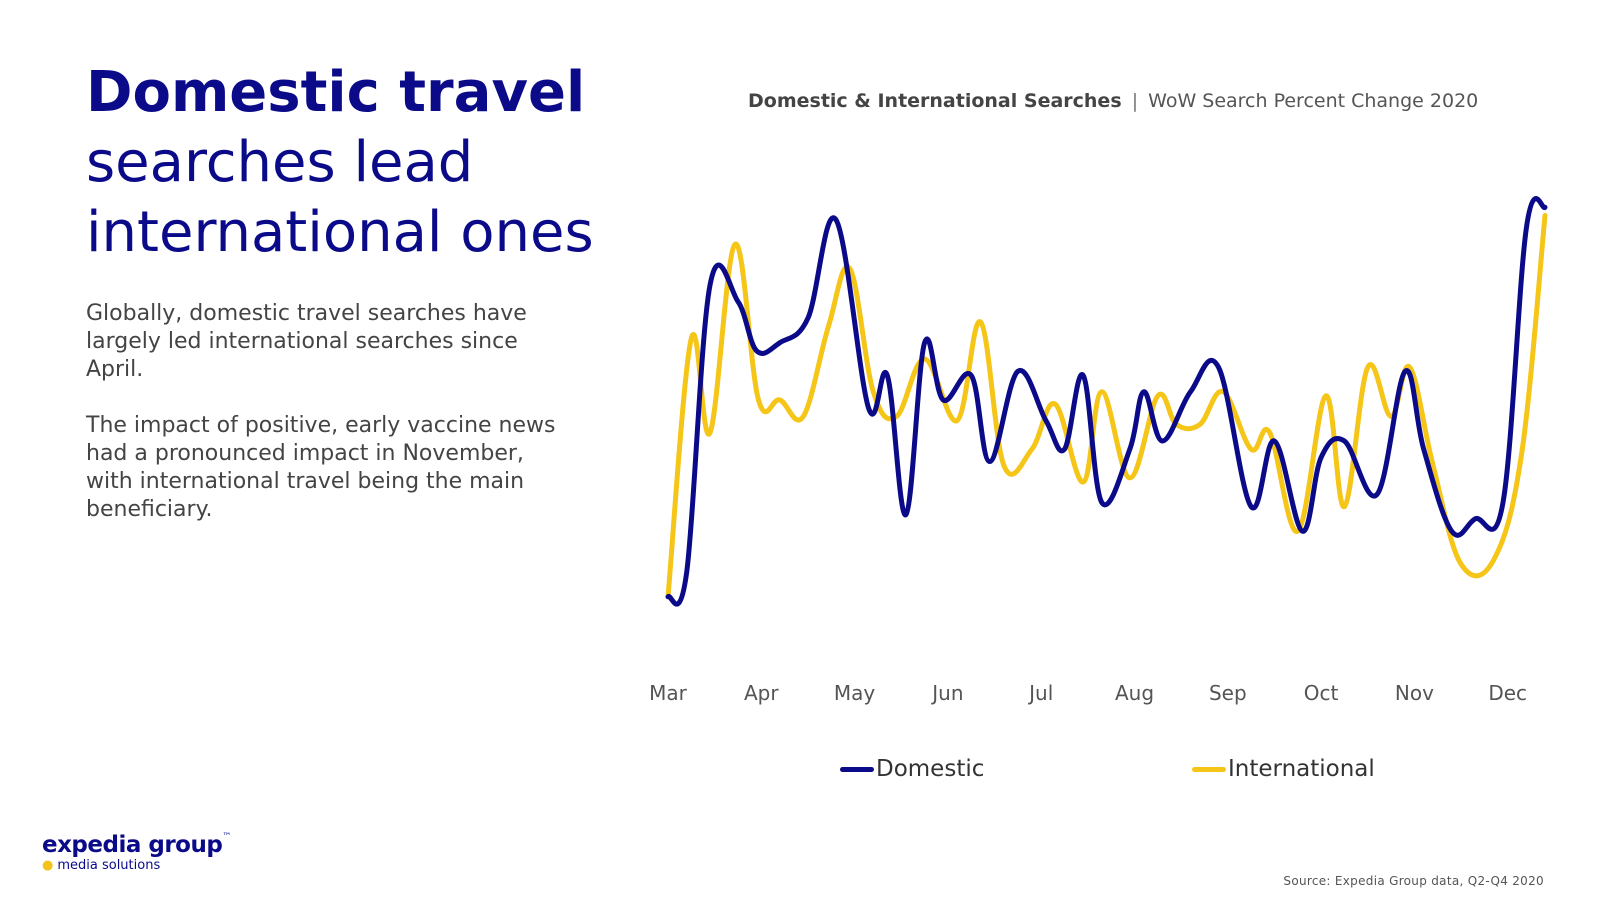  What do you see at coordinates (946, 693) in the screenshot?
I see `x-tick-label: Jun` at bounding box center [946, 693].